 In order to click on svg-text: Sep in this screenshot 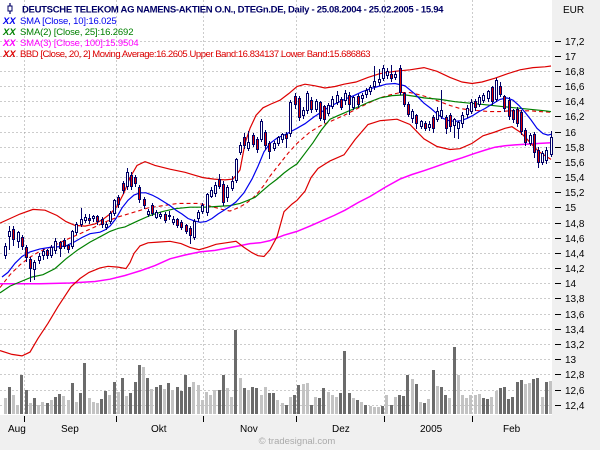, I will do `click(70, 429)`.